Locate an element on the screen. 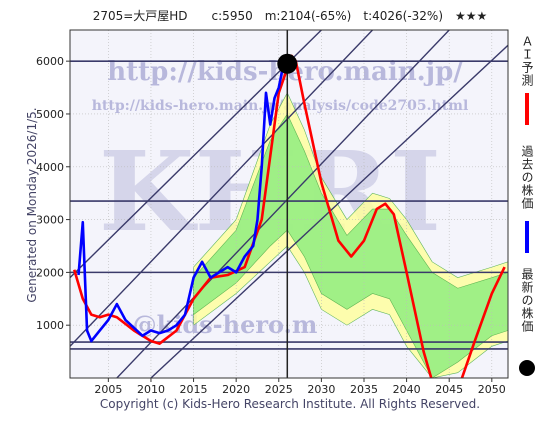 Image resolution: width=560 pixels, height=424 pixels. x-tick-label: 2040 is located at coordinates (407, 389).